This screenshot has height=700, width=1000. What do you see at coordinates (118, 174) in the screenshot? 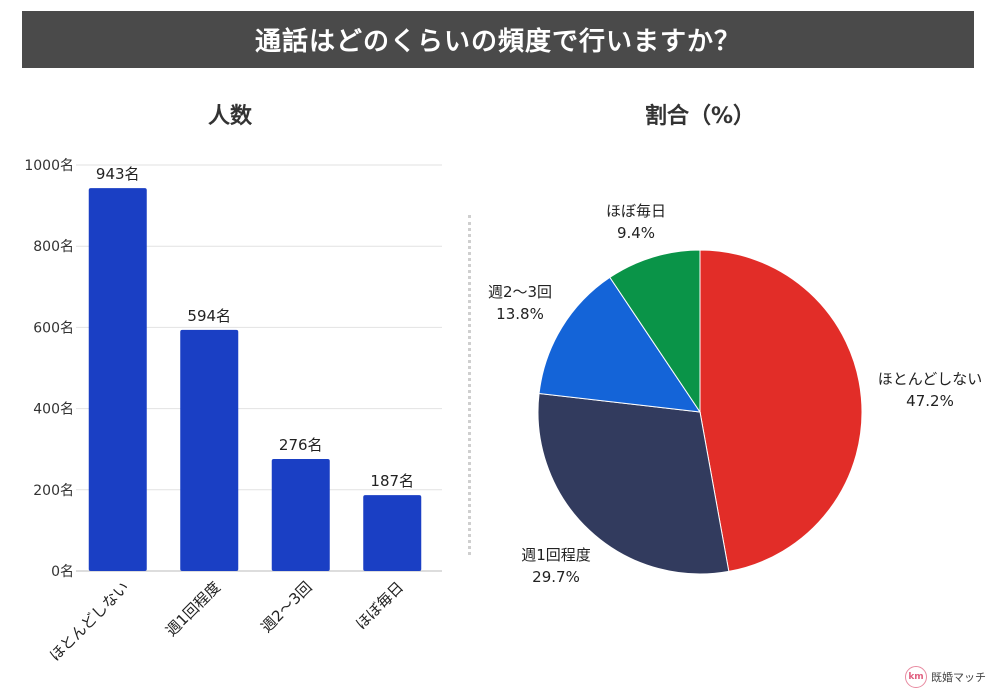
I see `bar-value-label: 943名` at bounding box center [118, 174].